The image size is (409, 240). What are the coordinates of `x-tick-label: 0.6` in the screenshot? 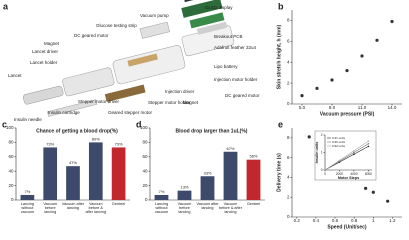 It's located at (335, 220).